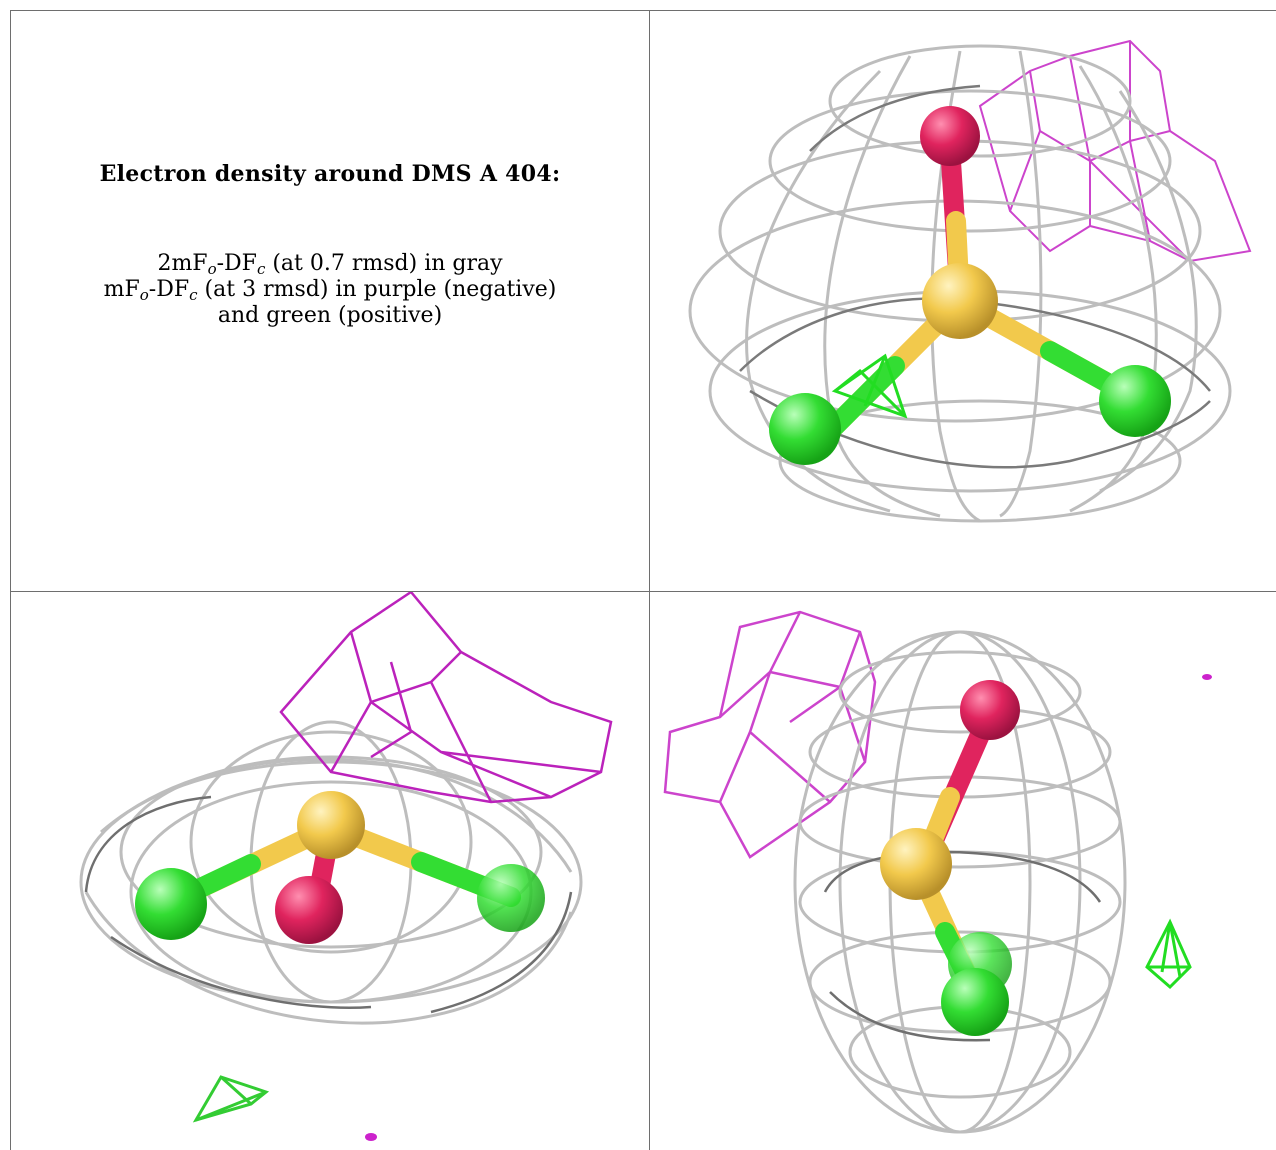 This screenshot has height=1150, width=1276. Describe the element at coordinates (330, 315) in the screenshot. I see `caption-line-3: and green (positive)` at that location.